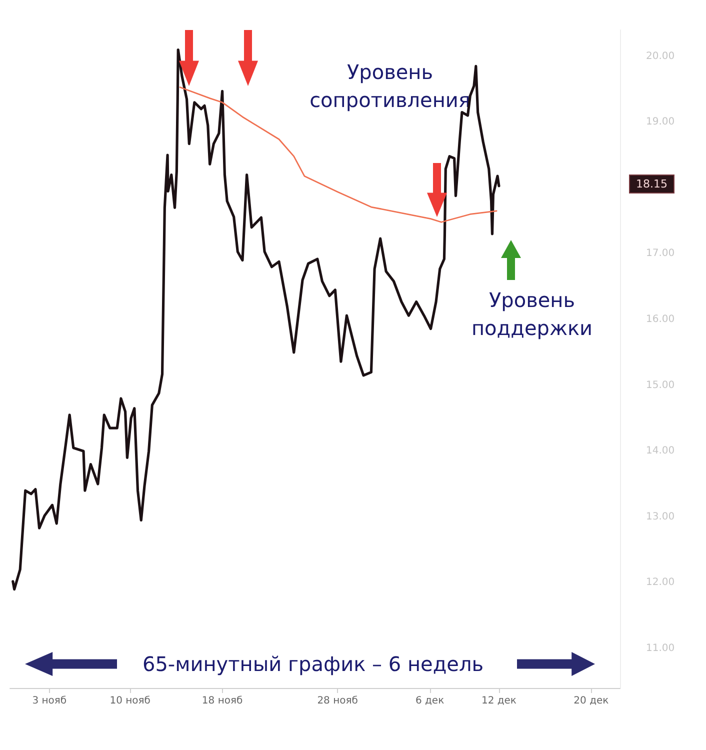 This screenshot has width=706, height=750. What do you see at coordinates (660, 451) in the screenshot?
I see `y-tick-label: 14.00` at bounding box center [660, 451].